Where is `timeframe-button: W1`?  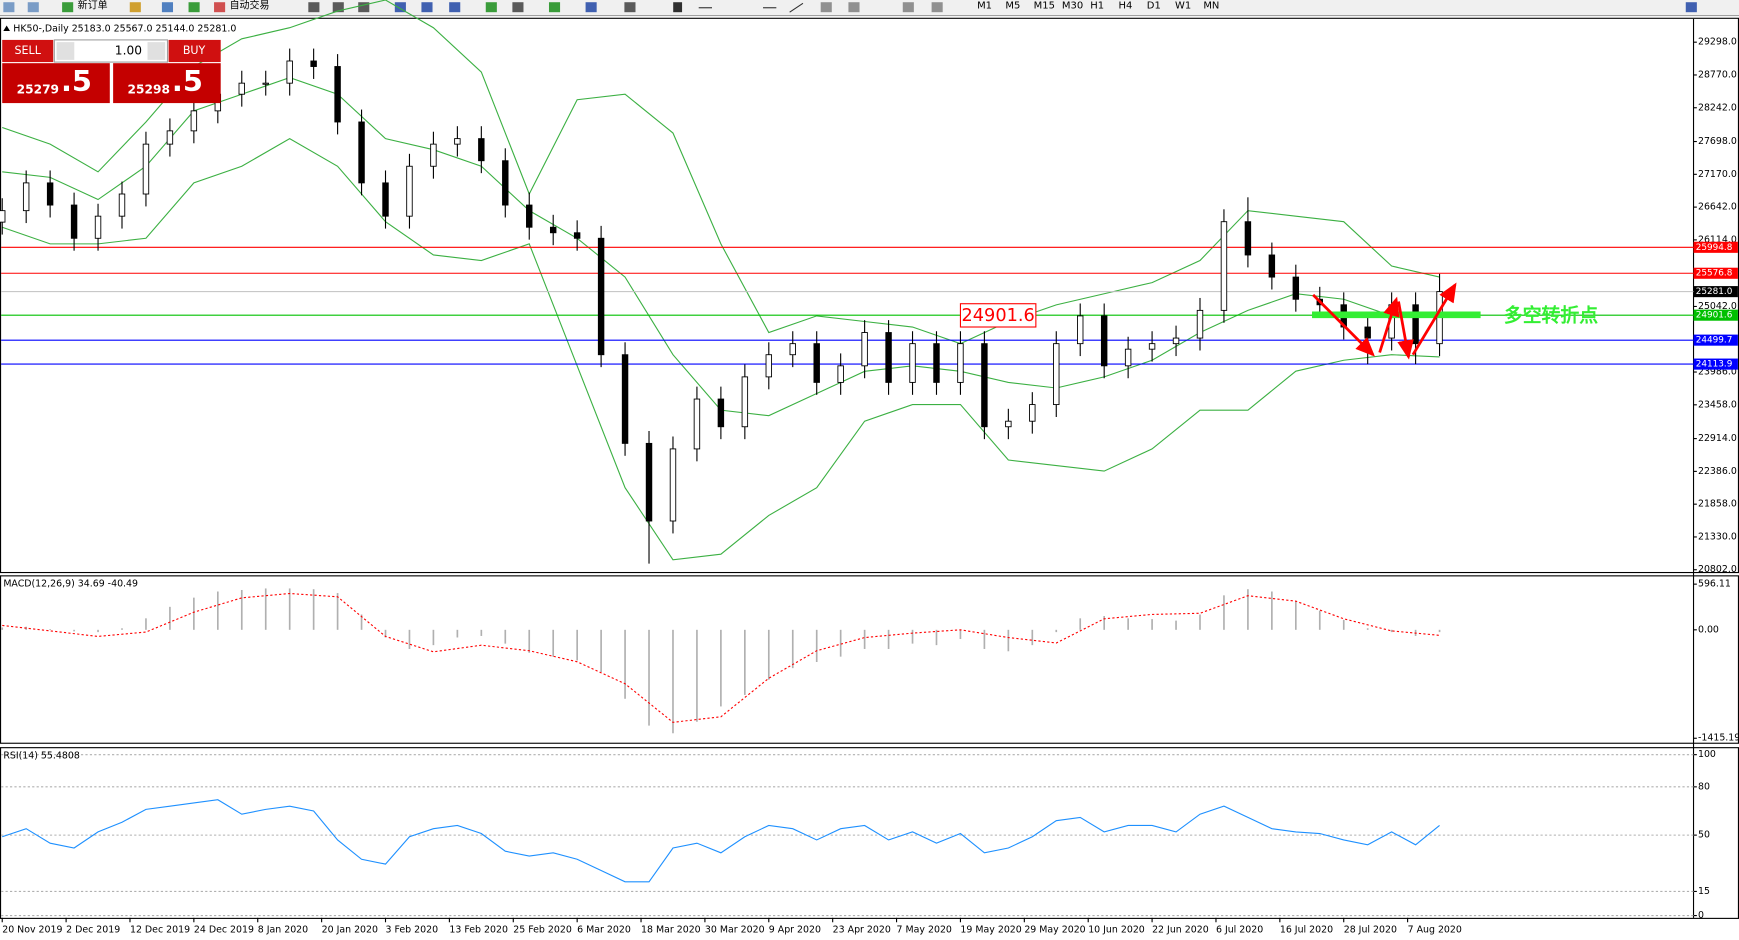
timeframe-button: W1 is located at coordinates (1183, 6).